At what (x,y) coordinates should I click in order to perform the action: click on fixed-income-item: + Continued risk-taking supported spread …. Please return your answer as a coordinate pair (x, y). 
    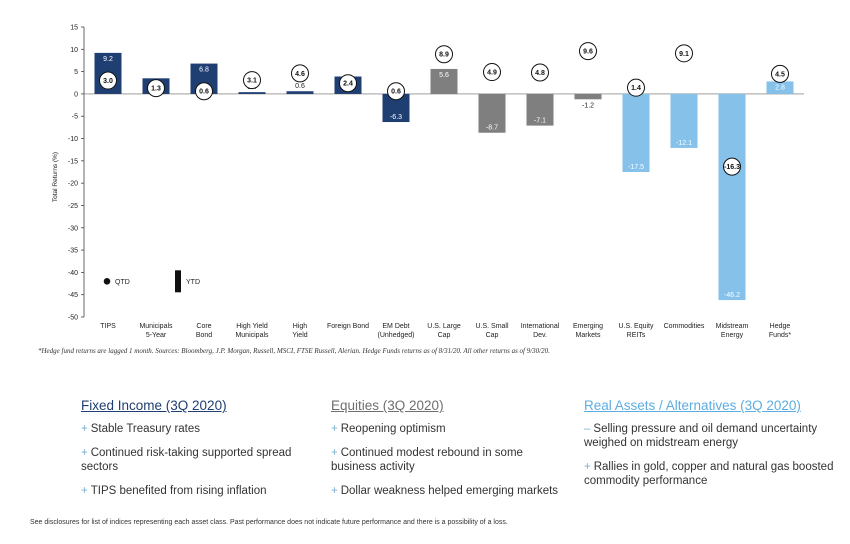
    Looking at the image, I should click on (186, 460).